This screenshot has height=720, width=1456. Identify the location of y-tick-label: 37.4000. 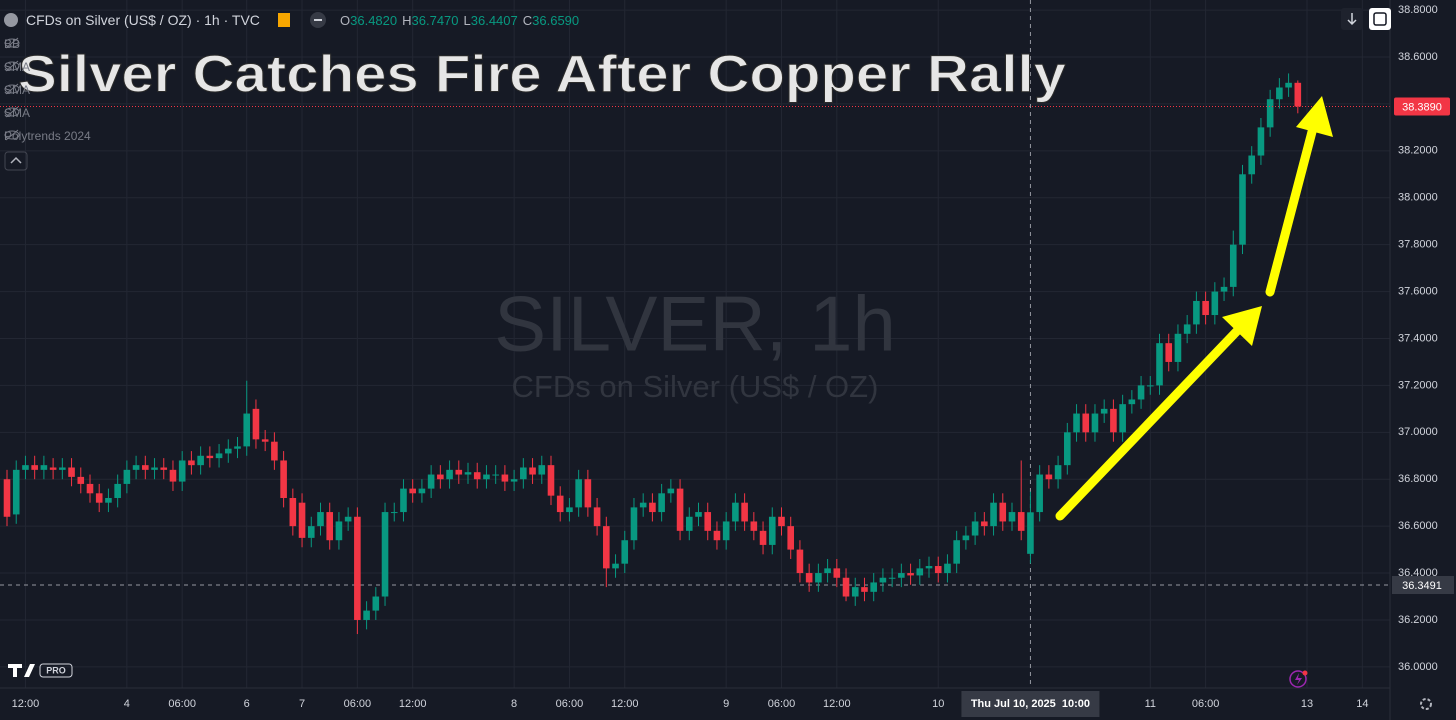
(1418, 338).